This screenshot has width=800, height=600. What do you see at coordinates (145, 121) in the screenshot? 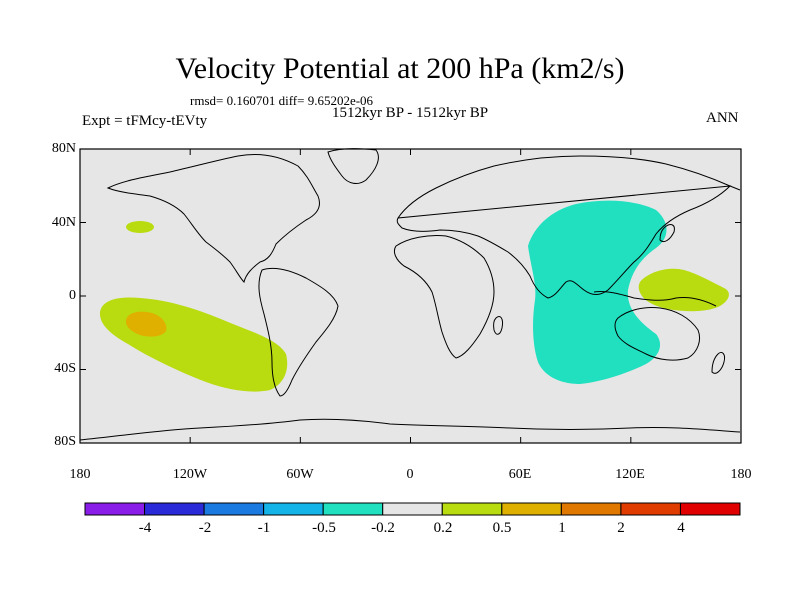
I see `experiment-label: Expt = tFMcy-tEVty` at bounding box center [145, 121].